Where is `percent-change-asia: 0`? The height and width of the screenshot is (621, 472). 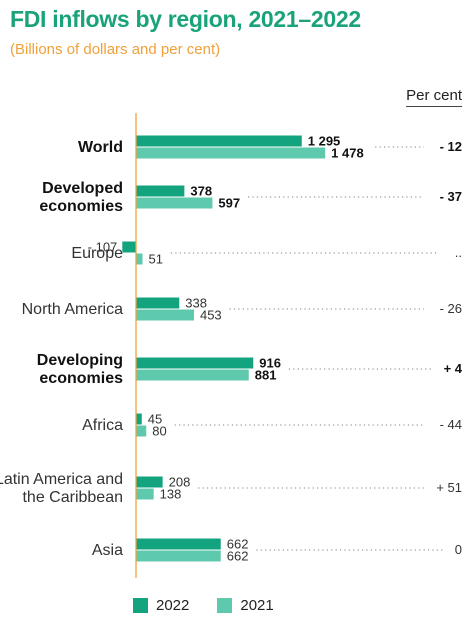
percent-change-asia: 0 is located at coordinates (458, 549).